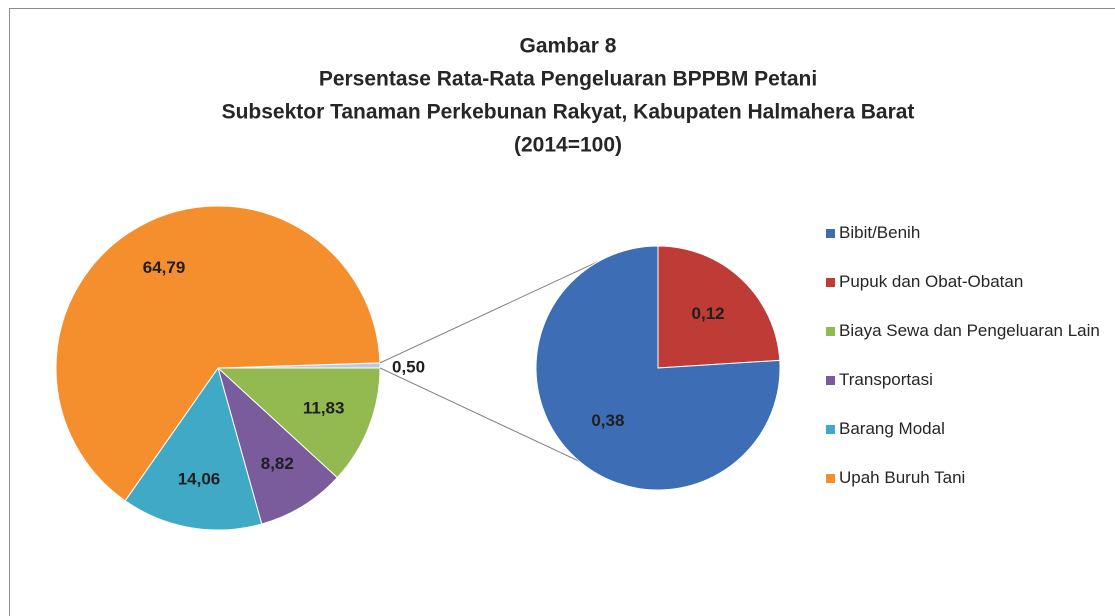 The width and height of the screenshot is (1115, 616). Describe the element at coordinates (880, 232) in the screenshot. I see `legend-label: Bibit/Benih` at that location.